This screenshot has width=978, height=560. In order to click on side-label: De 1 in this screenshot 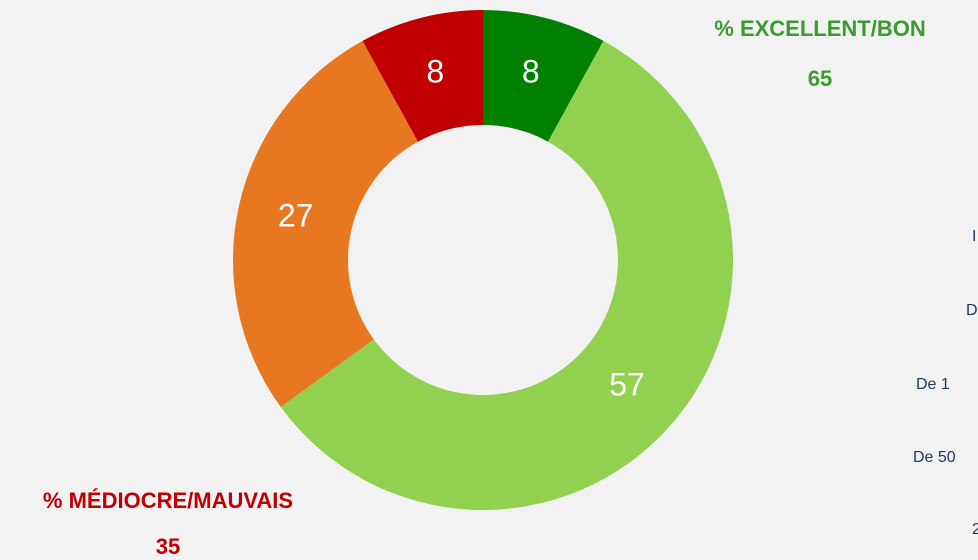, I will do `click(933, 384)`.